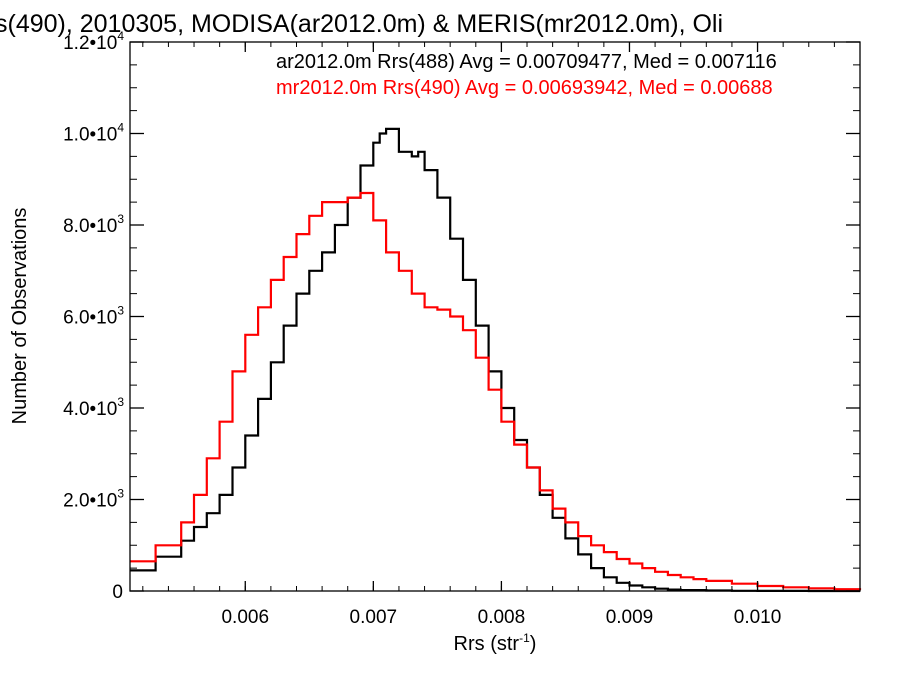  What do you see at coordinates (93, 407) in the screenshot?
I see `y-tick-label: 4.0•103` at bounding box center [93, 407].